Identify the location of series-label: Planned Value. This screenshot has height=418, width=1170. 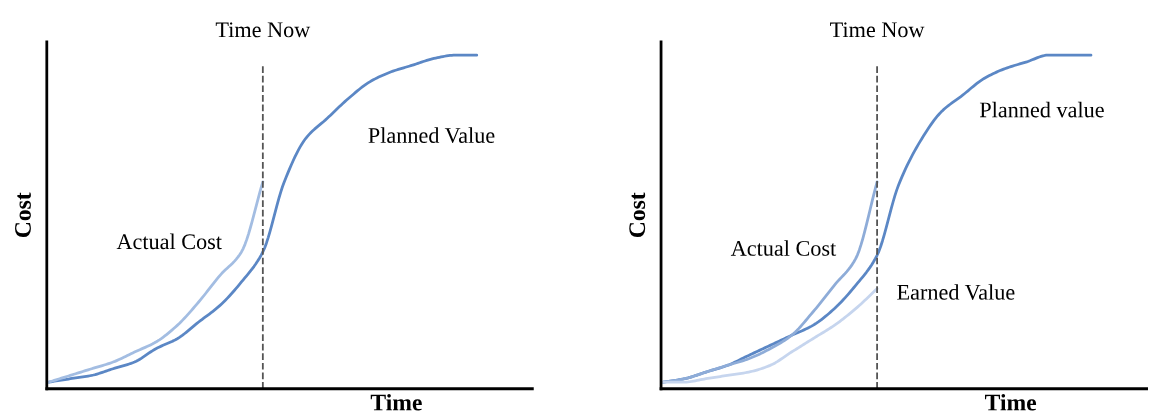
(431, 135).